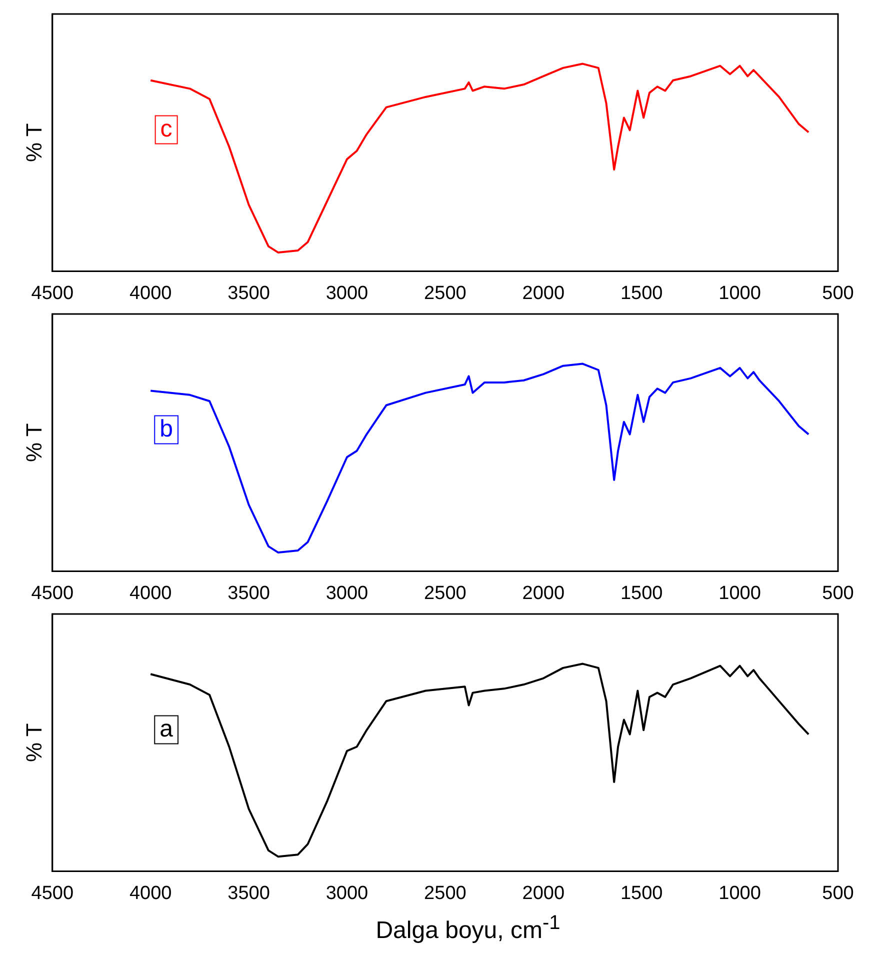 This screenshot has height=953, width=878. I want to click on series-label: b, so click(166, 428).